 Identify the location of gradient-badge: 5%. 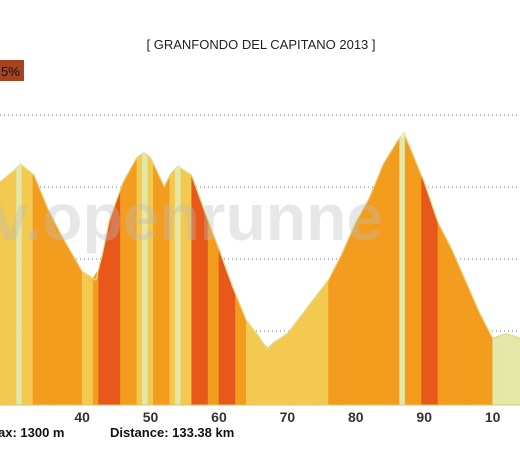
(12, 70).